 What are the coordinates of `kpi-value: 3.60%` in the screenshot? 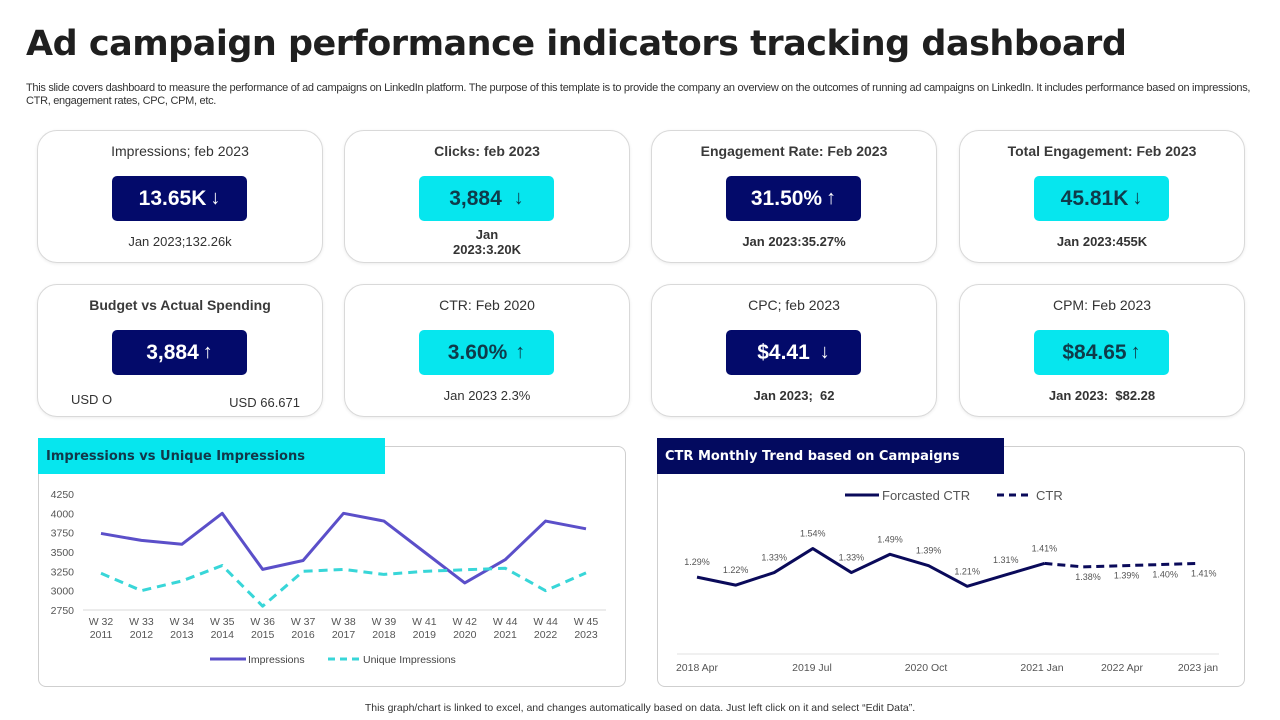 It's located at (477, 352).